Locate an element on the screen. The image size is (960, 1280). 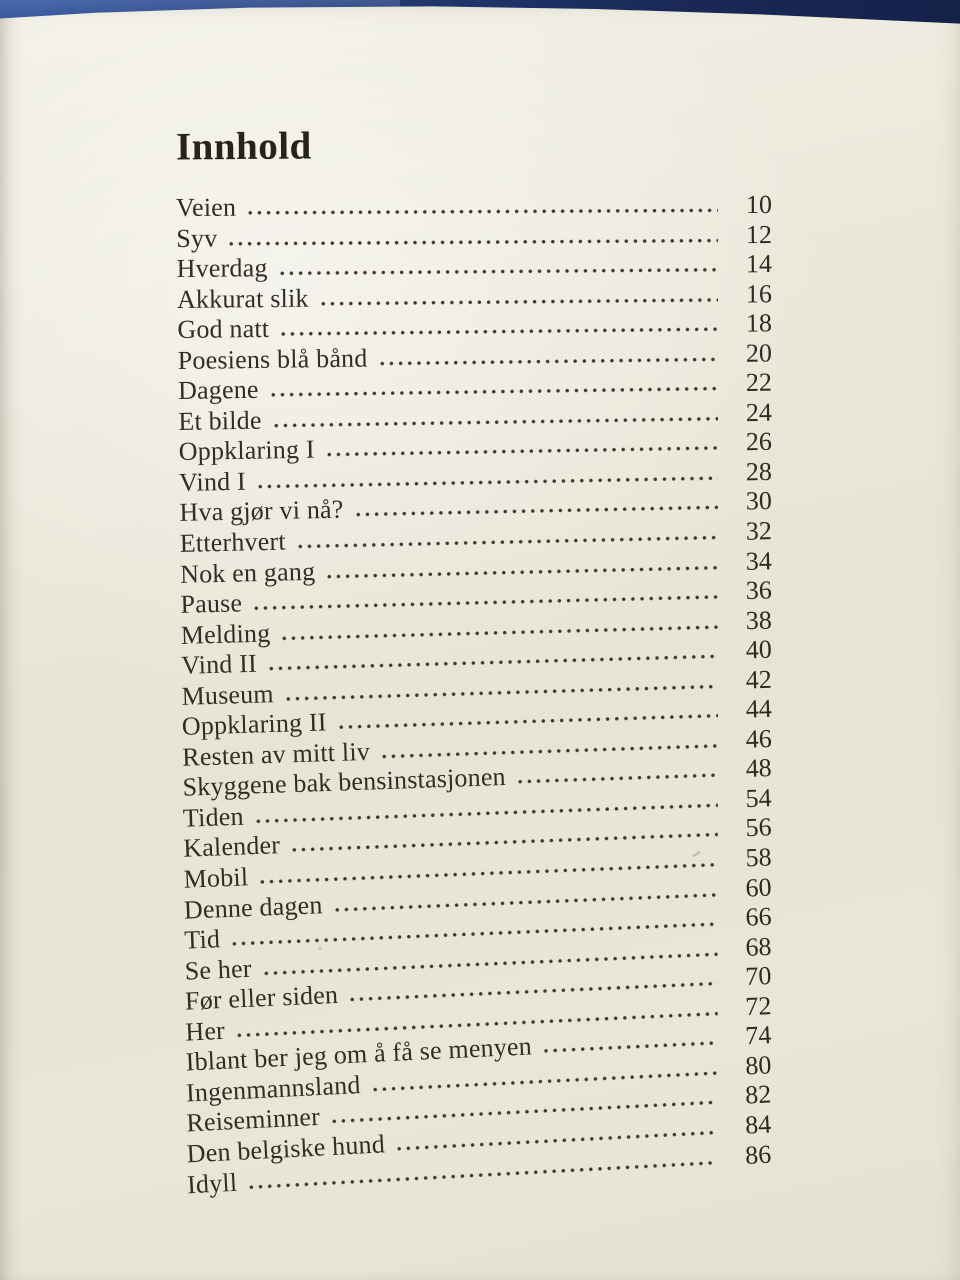
toc-entry-title: Tiden is located at coordinates (213, 817).